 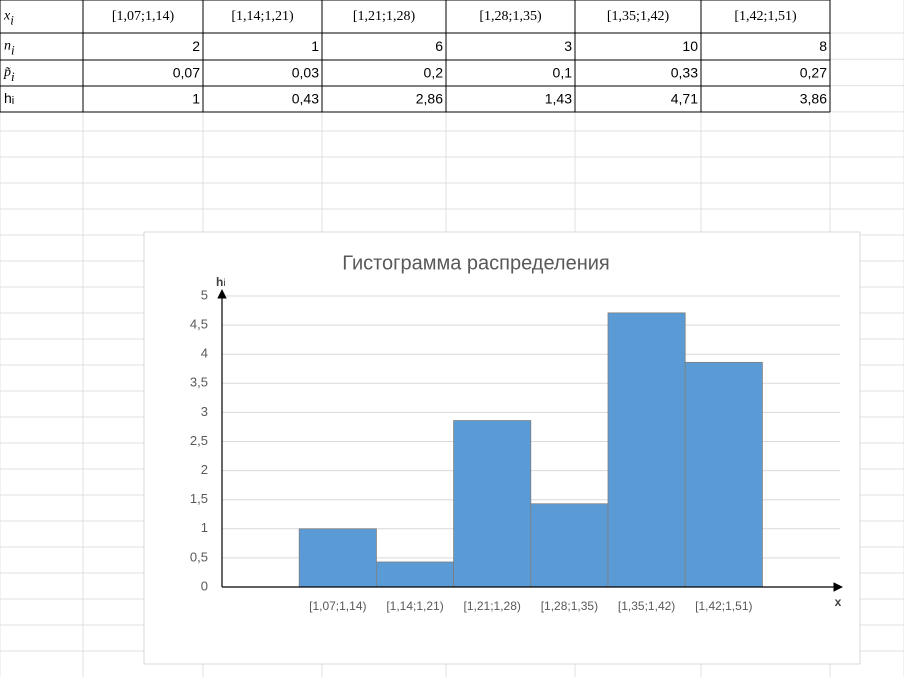 I want to click on value-cell: 6, so click(x=439, y=46).